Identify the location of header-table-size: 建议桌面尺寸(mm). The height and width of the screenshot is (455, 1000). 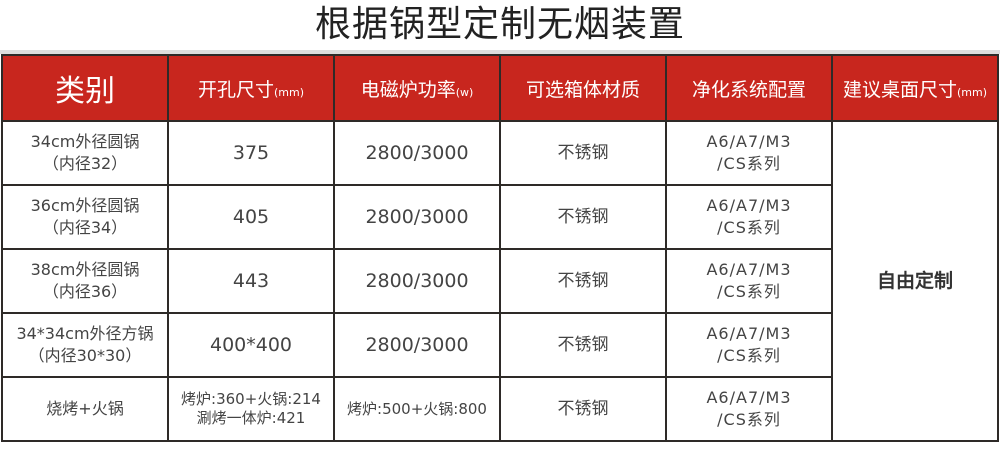
(915, 88).